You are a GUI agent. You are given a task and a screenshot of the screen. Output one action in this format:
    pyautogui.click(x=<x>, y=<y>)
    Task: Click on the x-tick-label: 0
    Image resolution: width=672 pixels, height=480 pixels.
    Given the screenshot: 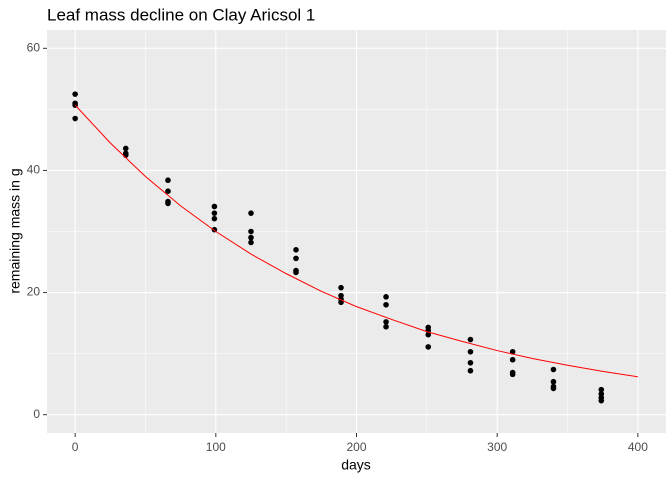 What is the action you would take?
    pyautogui.click(x=75, y=447)
    